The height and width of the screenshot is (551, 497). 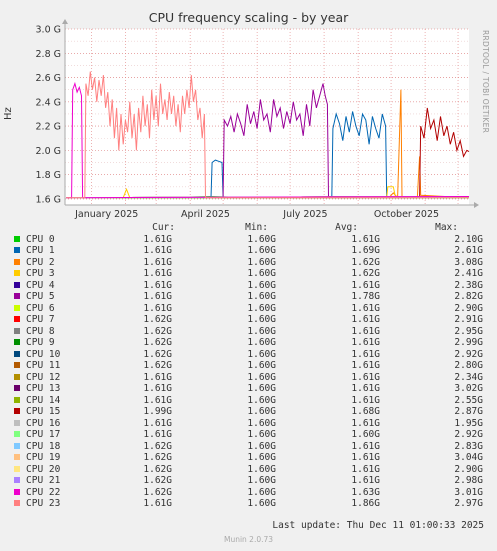 I want to click on legend-max: 2.55G, so click(x=468, y=400).